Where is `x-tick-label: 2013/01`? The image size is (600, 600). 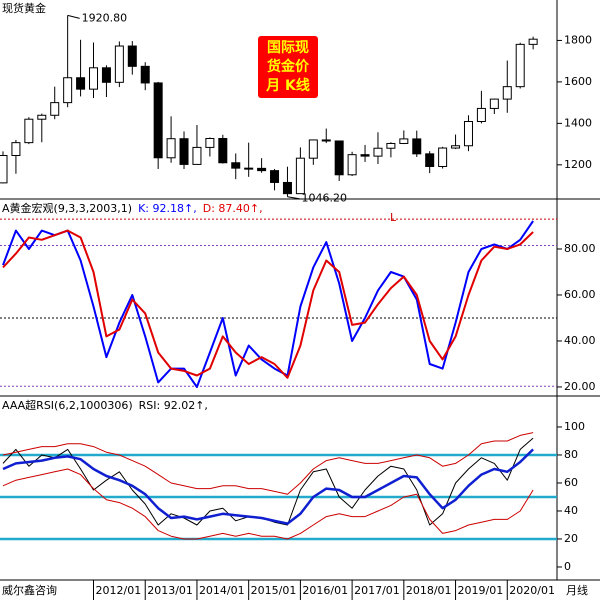 x-tick-label: 2013/01 is located at coordinates (170, 590).